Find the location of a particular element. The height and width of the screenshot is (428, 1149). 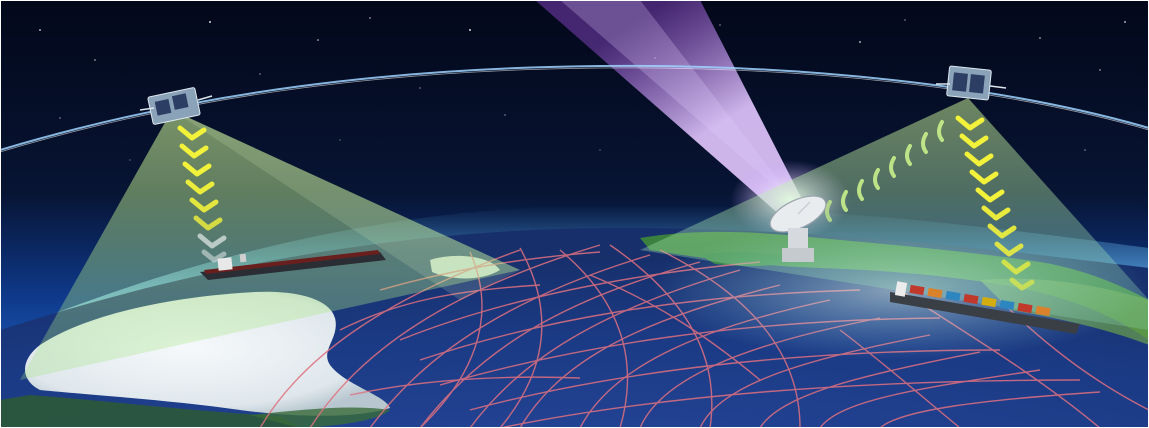

signal-chevrons-left is located at coordinates (202, 194).